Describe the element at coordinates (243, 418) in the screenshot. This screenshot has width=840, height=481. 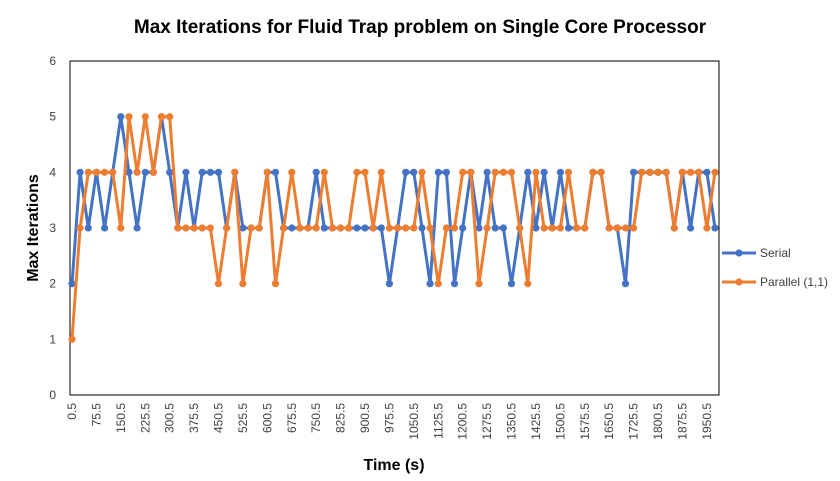
I see `x-tick-label: 525.5` at that location.